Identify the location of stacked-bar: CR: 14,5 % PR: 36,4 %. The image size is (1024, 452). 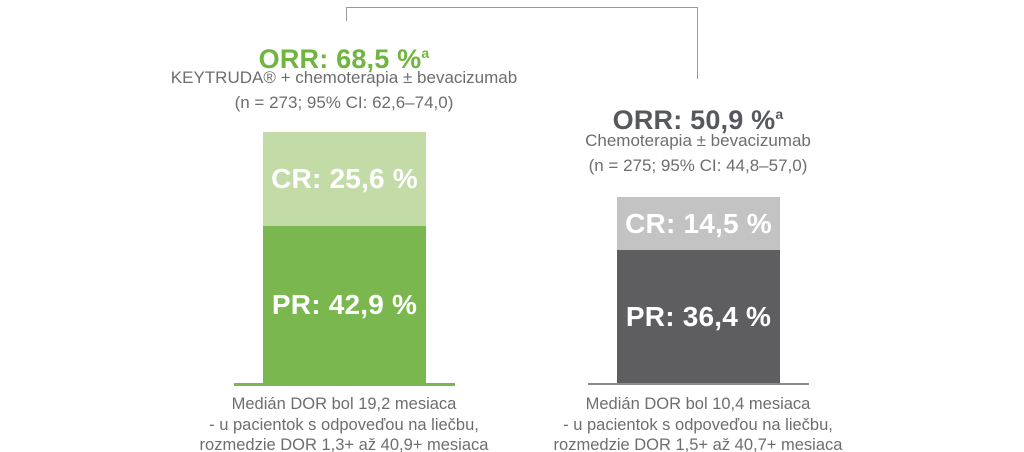
(698, 290).